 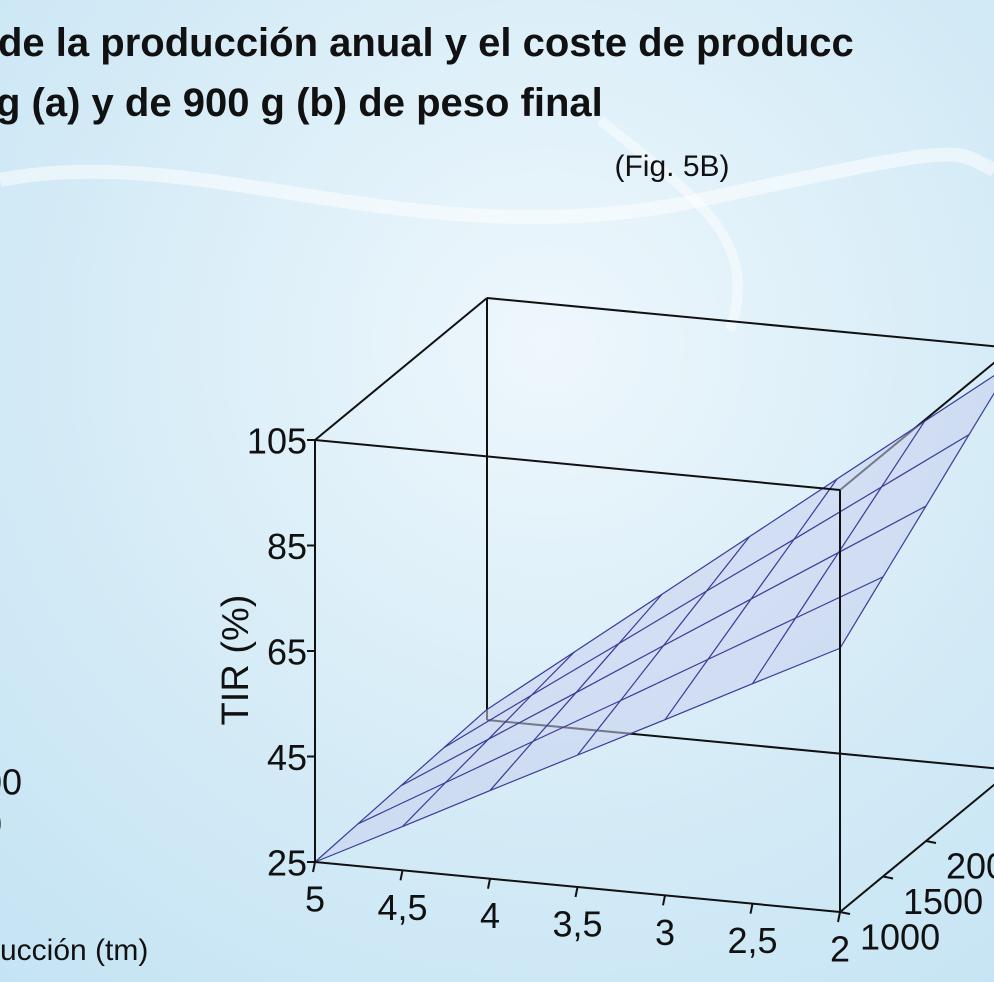 I want to click on title-line: g (a) y de 900 g (b) de peso final, so click(x=301, y=103).